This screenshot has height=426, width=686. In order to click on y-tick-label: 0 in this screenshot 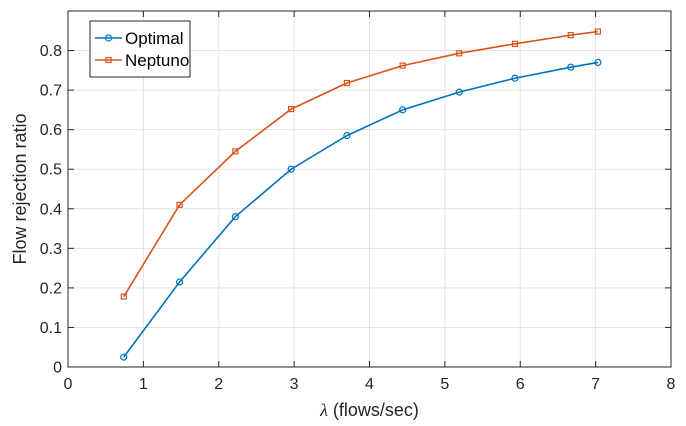, I will do `click(57, 368)`.